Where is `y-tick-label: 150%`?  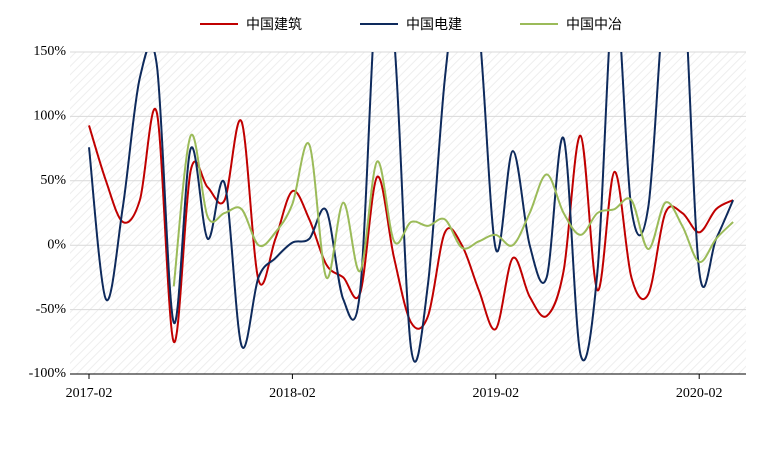
y-tick-label: 150% is located at coordinates (49, 51).